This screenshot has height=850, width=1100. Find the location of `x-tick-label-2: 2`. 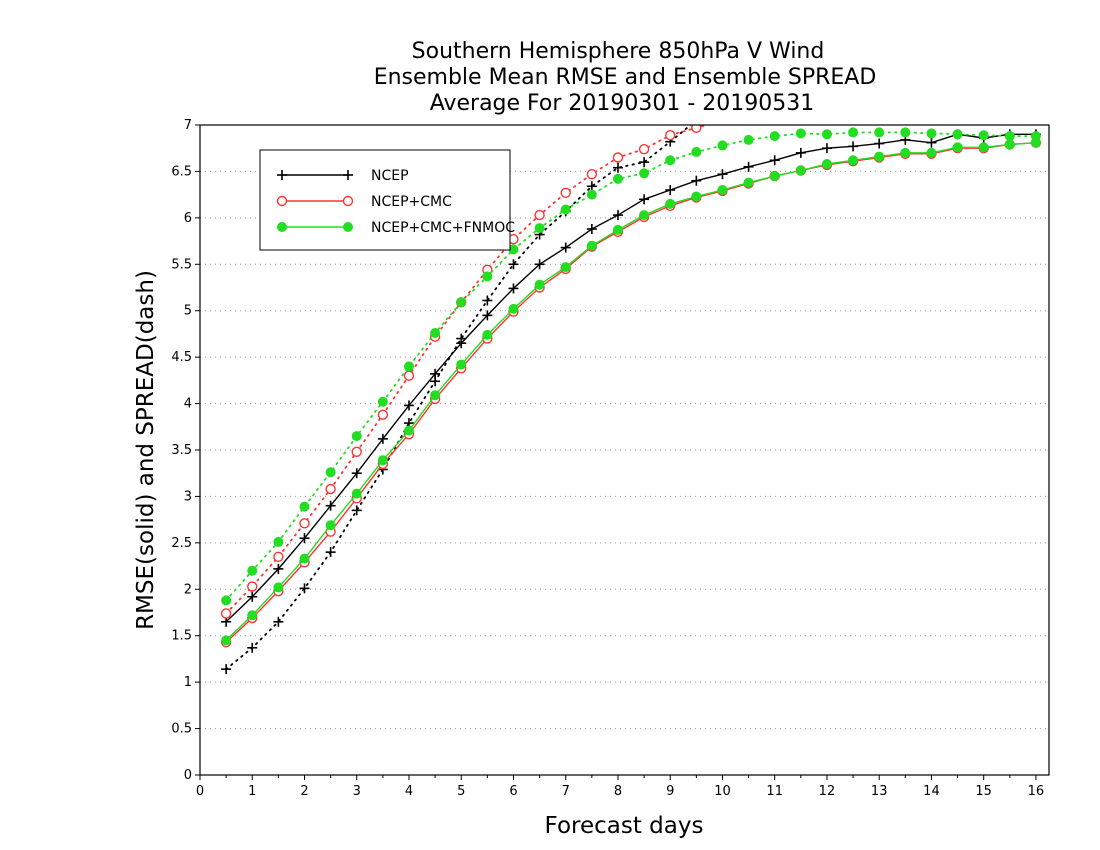

x-tick-label-2: 2 is located at coordinates (304, 791).